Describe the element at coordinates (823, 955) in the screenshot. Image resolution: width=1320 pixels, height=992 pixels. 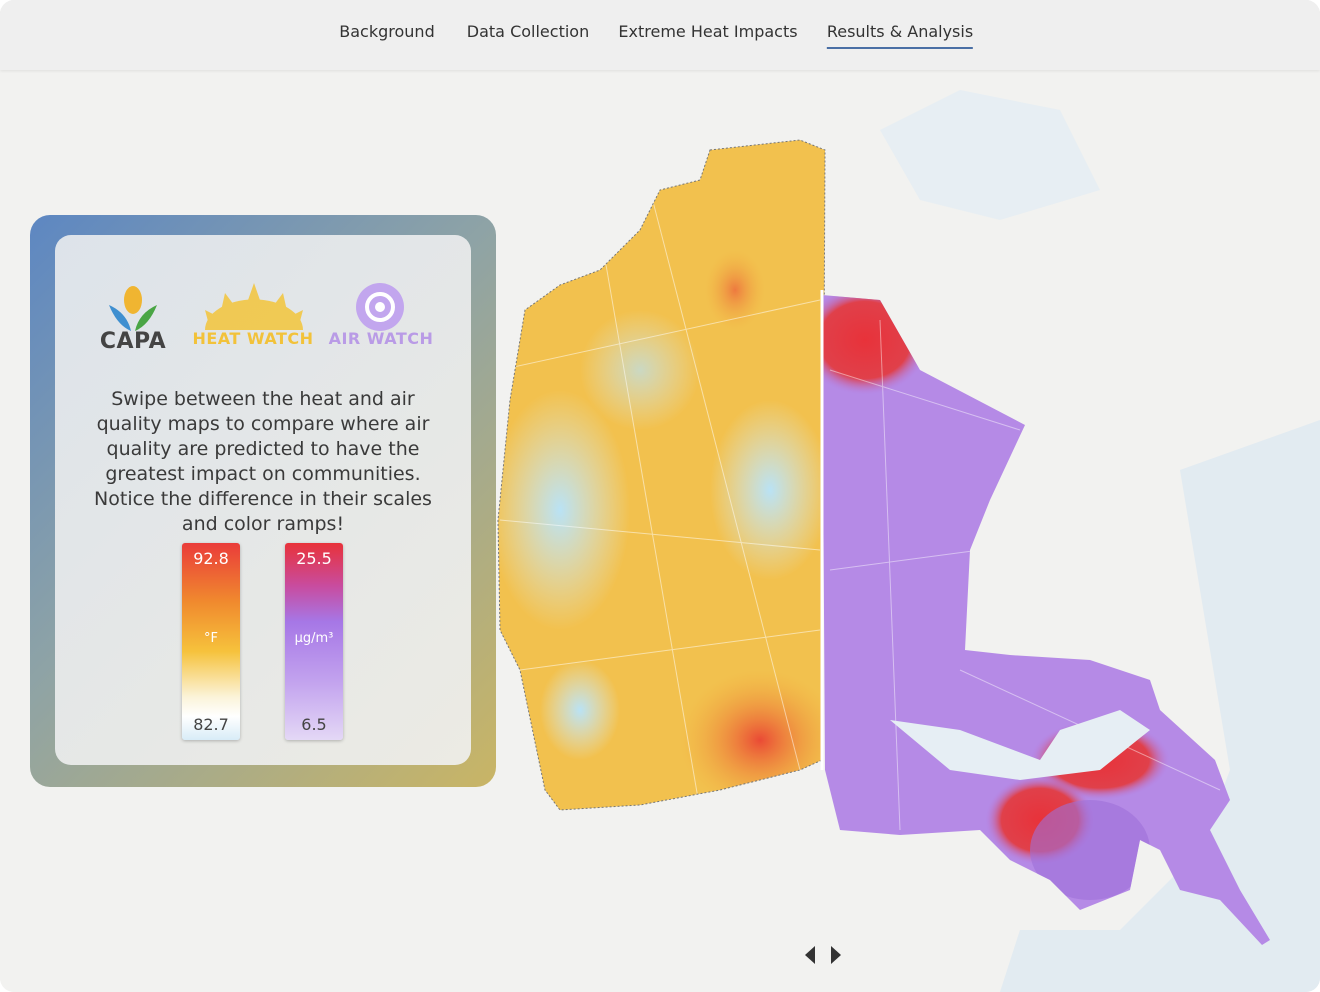
I see `swipe-handle` at that location.